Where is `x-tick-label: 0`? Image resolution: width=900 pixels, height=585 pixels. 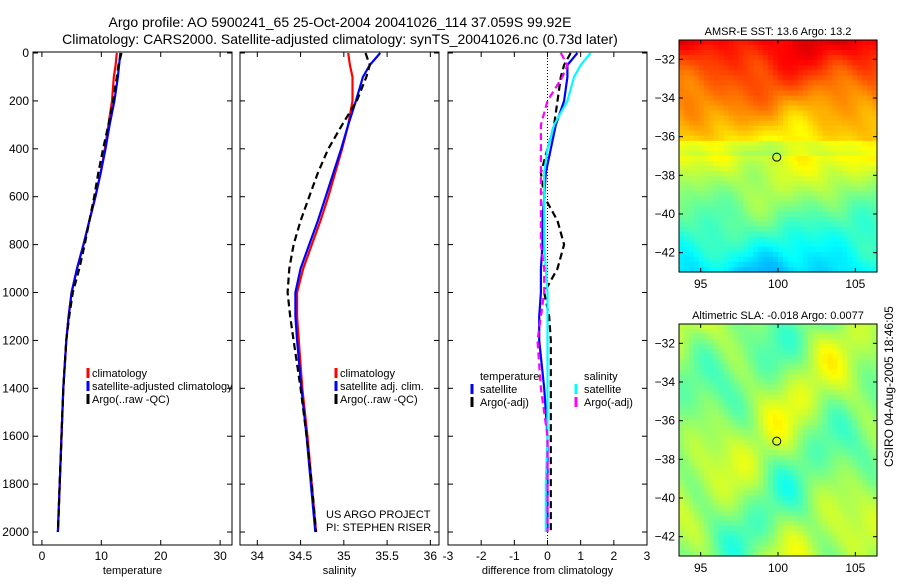
x-tick-label: 0 is located at coordinates (547, 556).